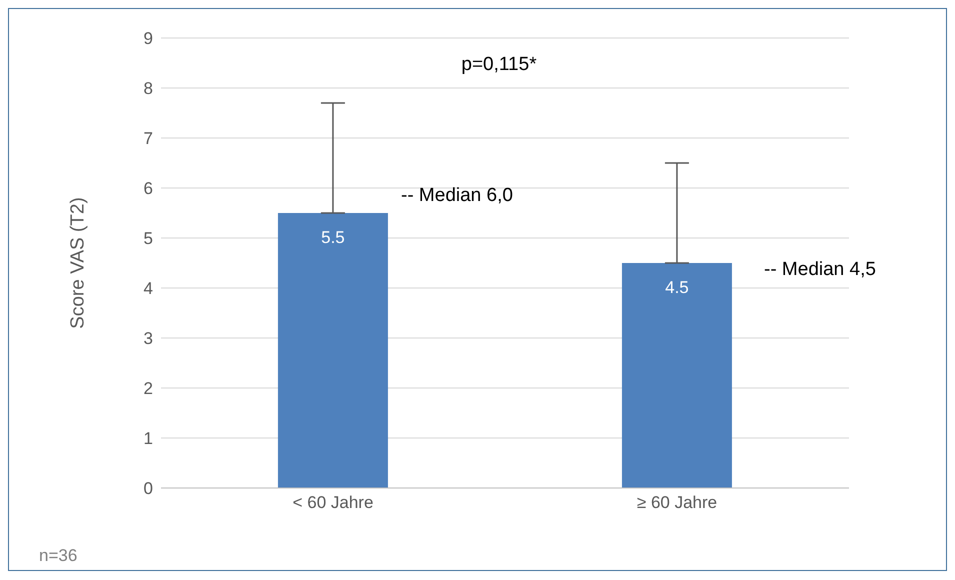  I want to click on y-tick-label: 5, so click(148, 238).